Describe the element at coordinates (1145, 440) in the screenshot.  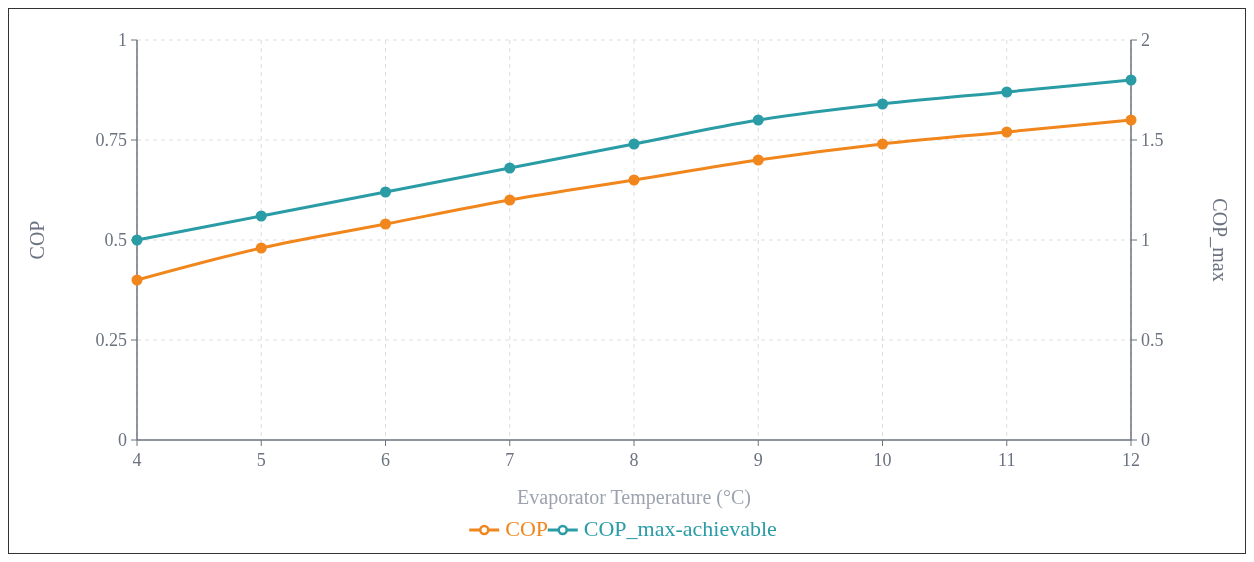
I see `y2-tick-label: 0` at that location.